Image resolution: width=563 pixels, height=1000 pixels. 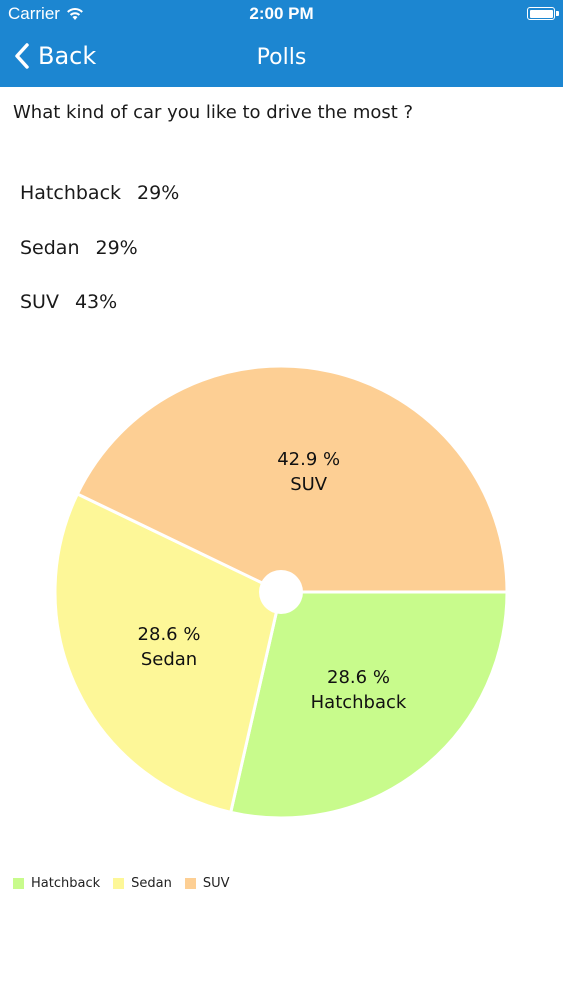 I want to click on poll-result-hatchback: Hatchback 29%, so click(x=99, y=193).